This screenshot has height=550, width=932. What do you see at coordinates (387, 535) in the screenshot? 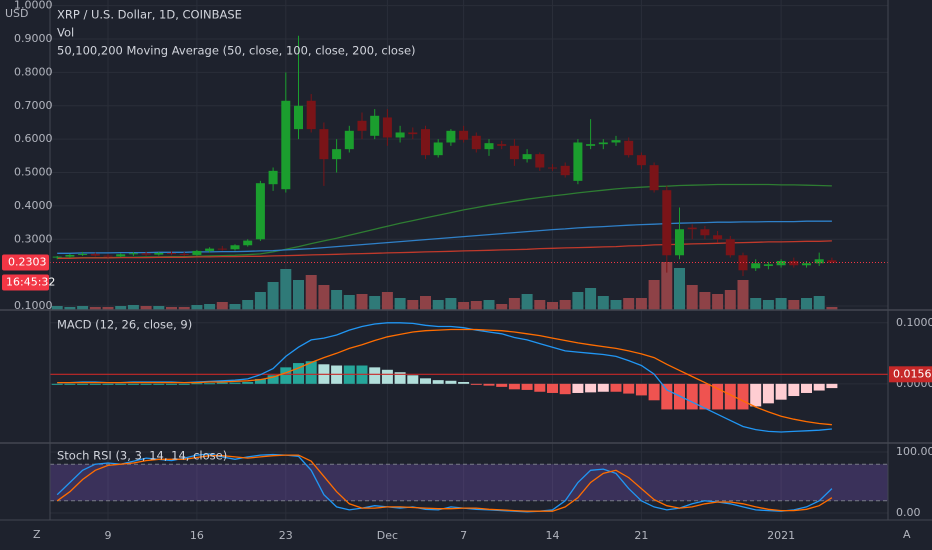
I see `x-tick-label: Dec` at bounding box center [387, 535].